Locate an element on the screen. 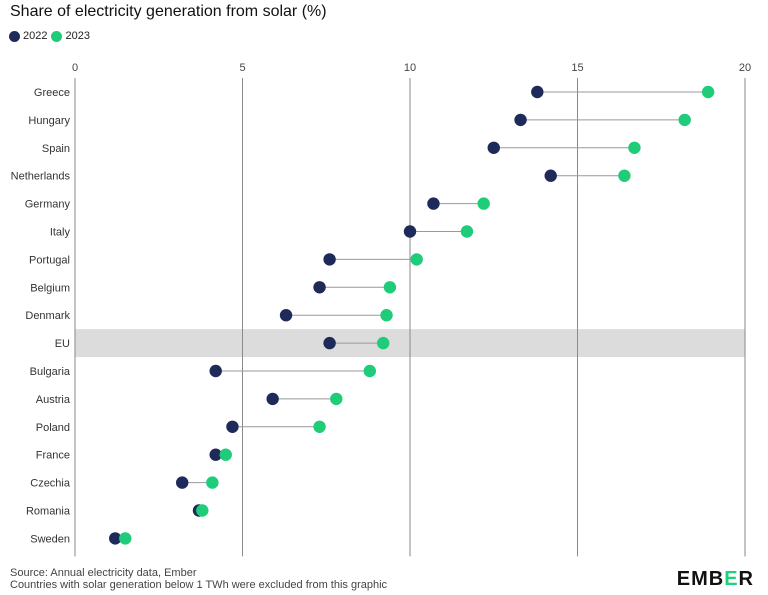 This screenshot has width=768, height=595. x-tick-label: 10 is located at coordinates (410, 68).